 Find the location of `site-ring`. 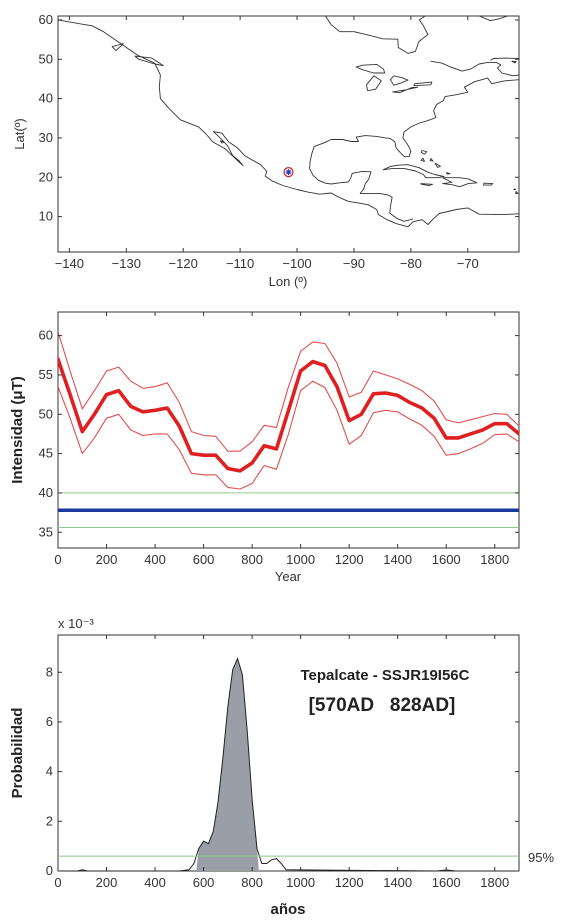

site-ring is located at coordinates (288, 172).